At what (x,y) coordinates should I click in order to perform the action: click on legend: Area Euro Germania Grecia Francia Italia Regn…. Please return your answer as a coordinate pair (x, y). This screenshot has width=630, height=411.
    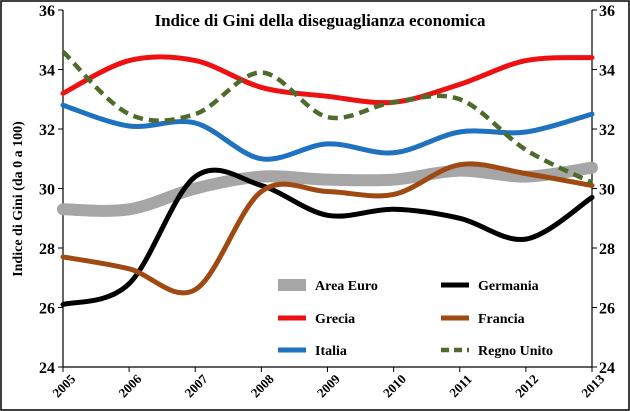
    Looking at the image, I should click on (415, 319).